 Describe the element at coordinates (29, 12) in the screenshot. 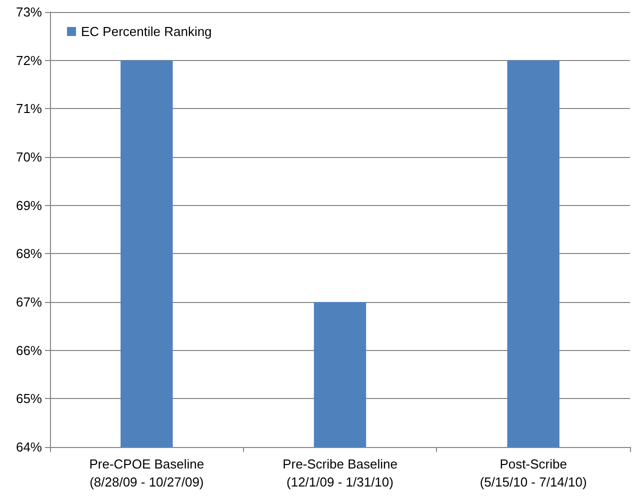

I see `y-tick-label: 73%` at that location.